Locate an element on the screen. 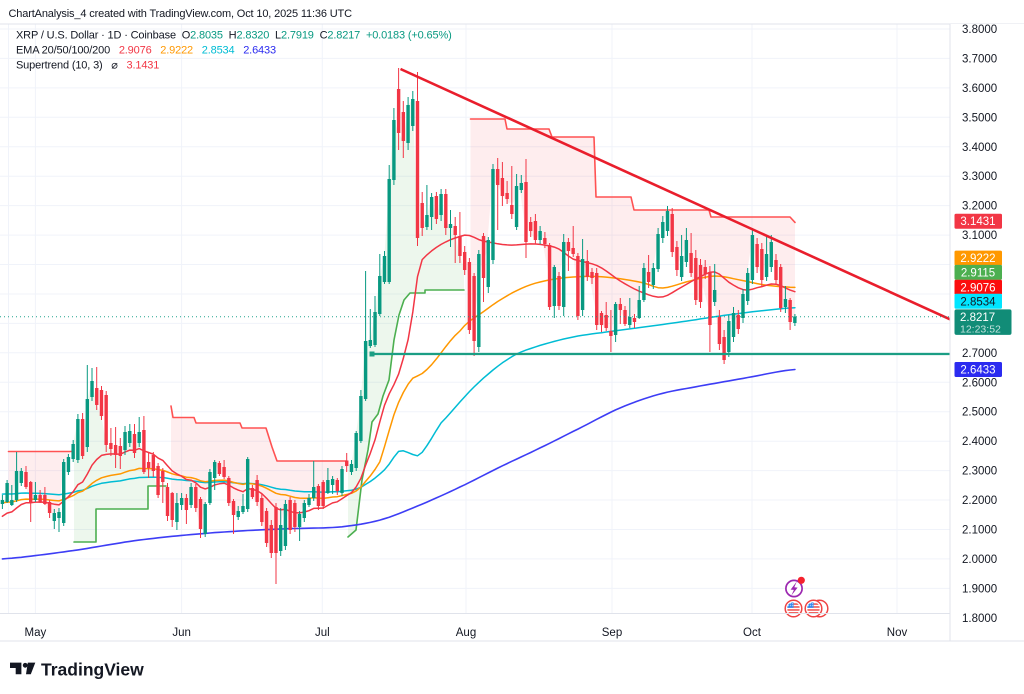 The image size is (1024, 694). svg-text: Jun is located at coordinates (181, 633).